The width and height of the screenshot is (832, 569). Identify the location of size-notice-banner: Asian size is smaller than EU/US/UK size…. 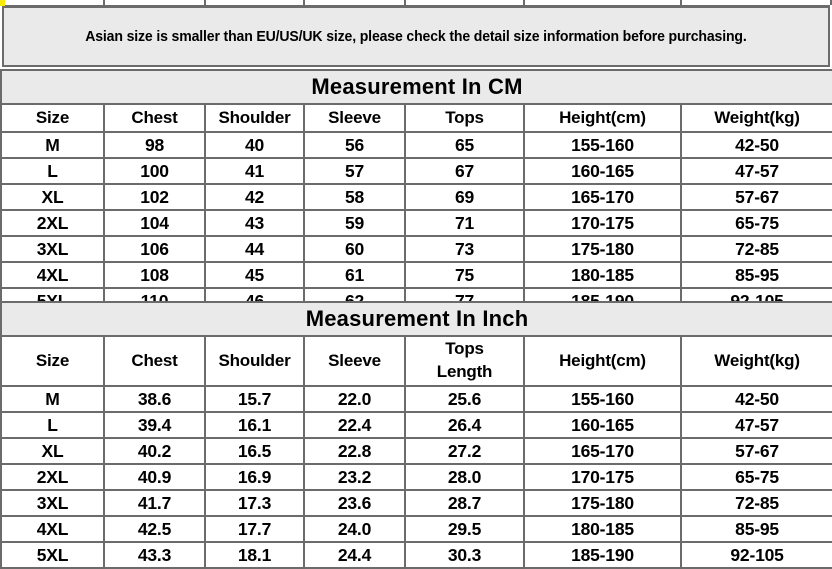
(416, 36).